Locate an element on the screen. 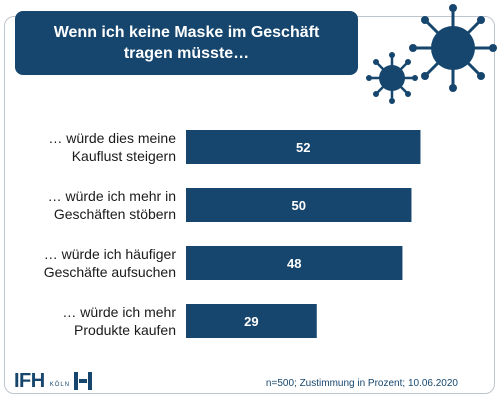 The image size is (501, 400). logo-text: IFH is located at coordinates (29, 380).